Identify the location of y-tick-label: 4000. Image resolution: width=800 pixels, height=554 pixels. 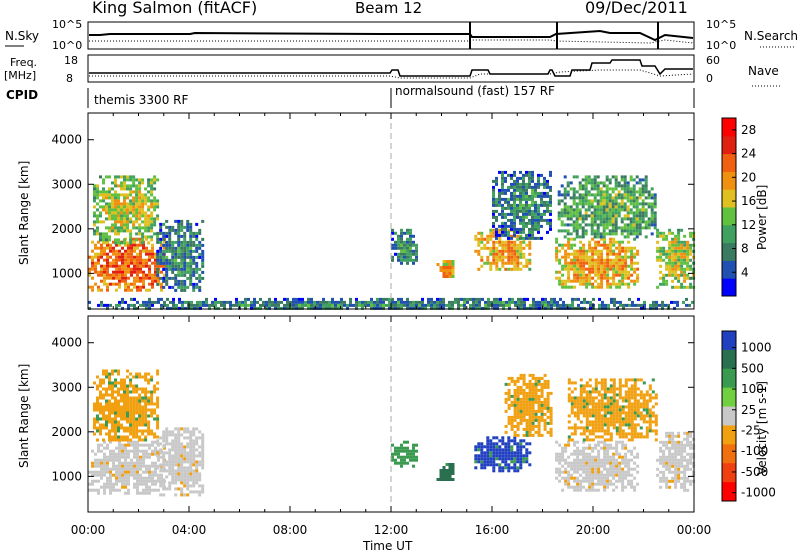
(66, 140).